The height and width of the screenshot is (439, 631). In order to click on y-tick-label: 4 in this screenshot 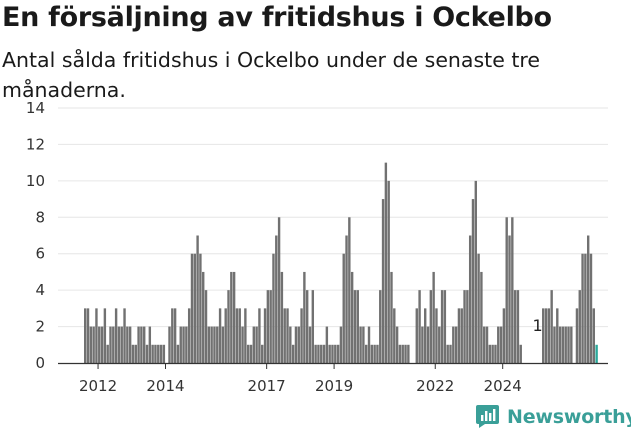, I will do `click(40, 290)`.